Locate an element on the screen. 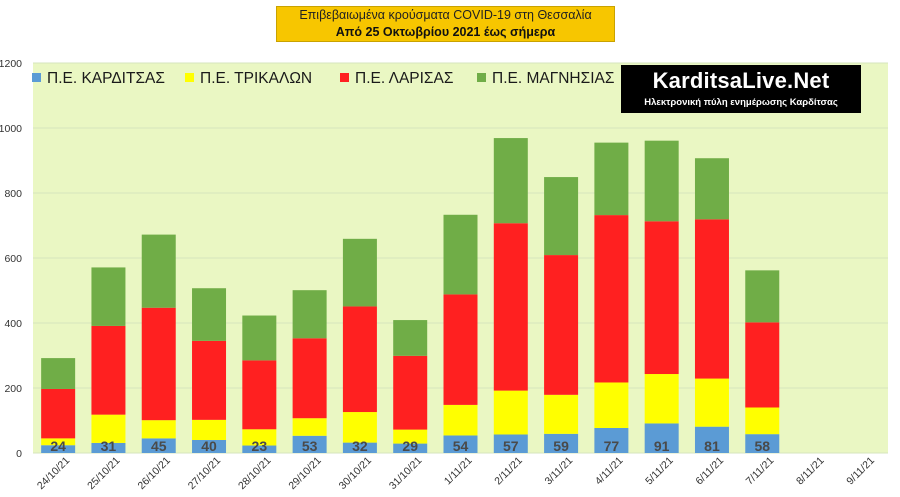  x-tick-label: 28/10/21 is located at coordinates (254, 473).